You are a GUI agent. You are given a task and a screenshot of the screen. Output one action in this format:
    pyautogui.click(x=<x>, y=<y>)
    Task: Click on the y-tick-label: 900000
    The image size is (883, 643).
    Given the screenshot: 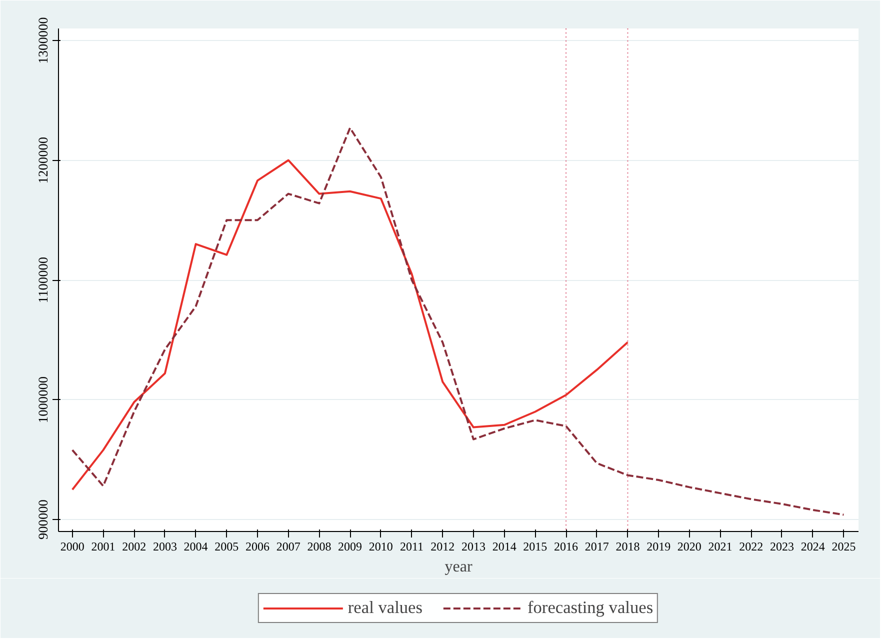 What is the action you would take?
    pyautogui.click(x=43, y=519)
    